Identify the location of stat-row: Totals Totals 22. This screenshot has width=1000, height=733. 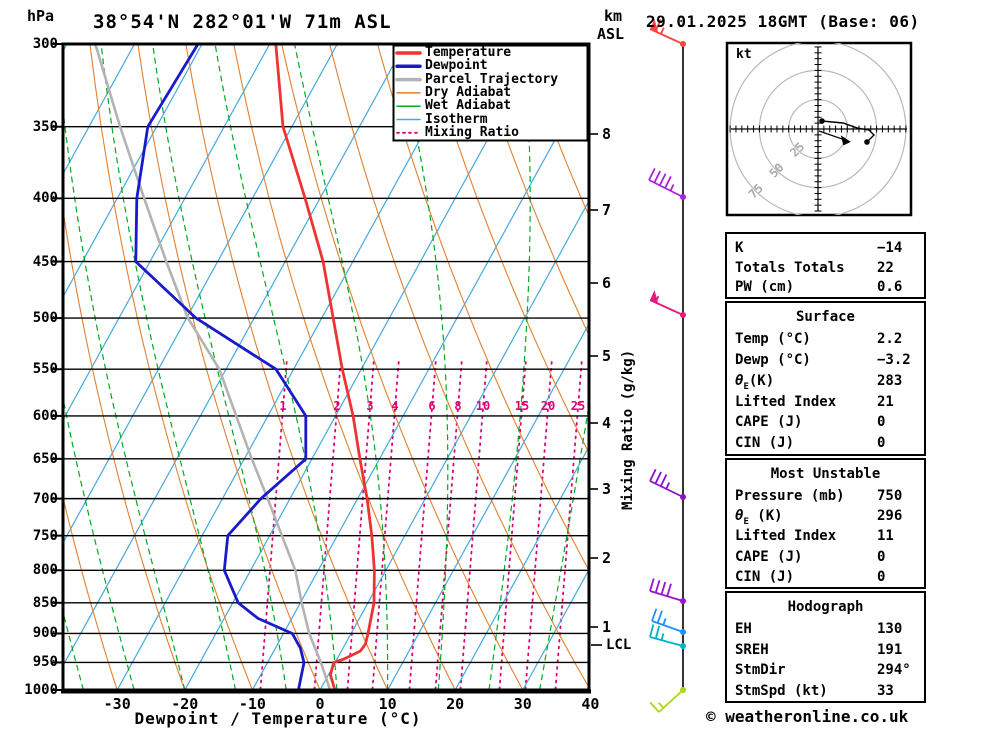
(825, 268).